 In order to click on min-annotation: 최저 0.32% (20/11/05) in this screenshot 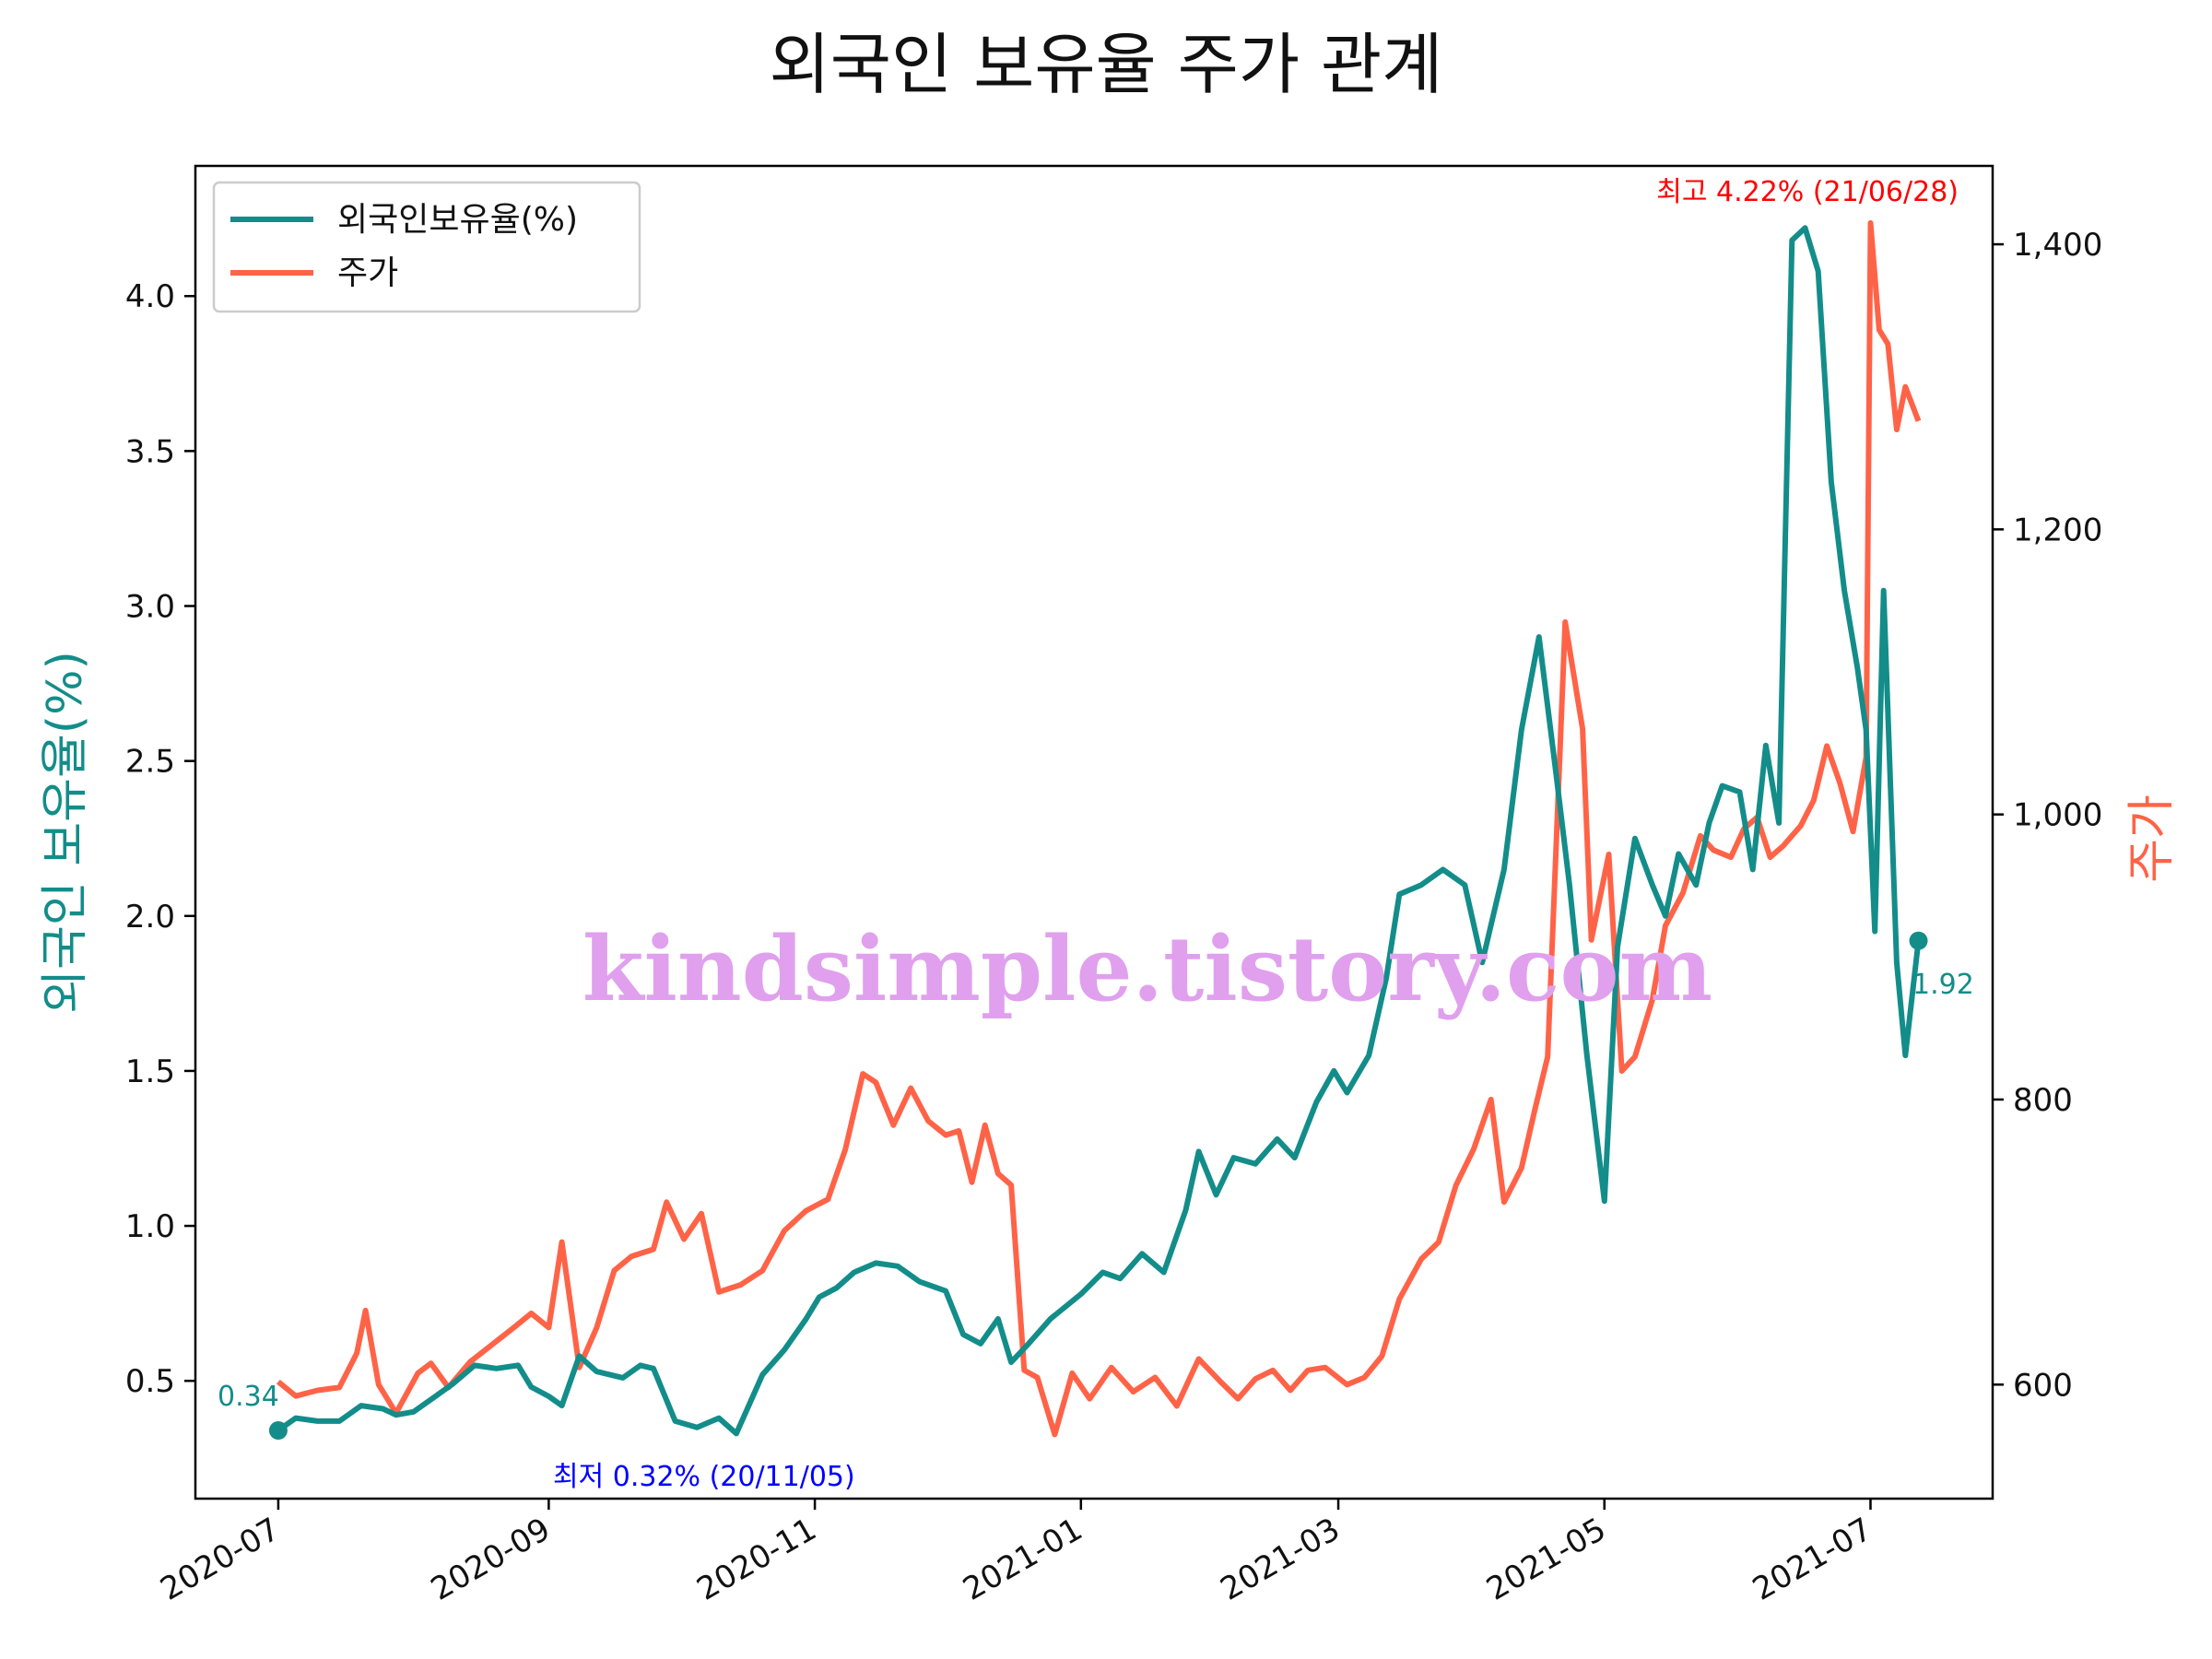, I will do `click(704, 1477)`.